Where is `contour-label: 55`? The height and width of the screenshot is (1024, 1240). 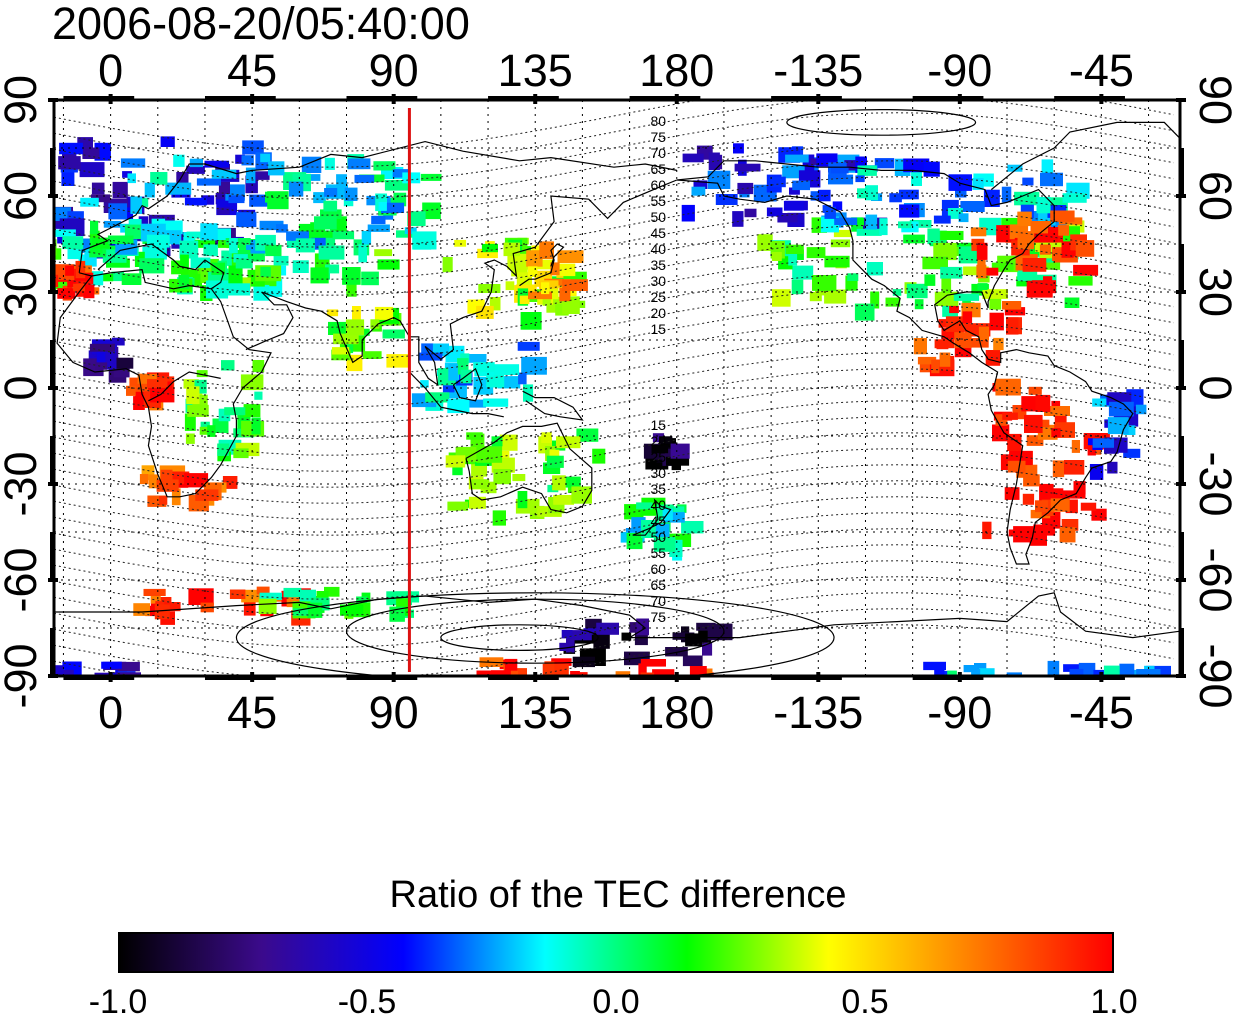
contour-label: 55 is located at coordinates (658, 553).